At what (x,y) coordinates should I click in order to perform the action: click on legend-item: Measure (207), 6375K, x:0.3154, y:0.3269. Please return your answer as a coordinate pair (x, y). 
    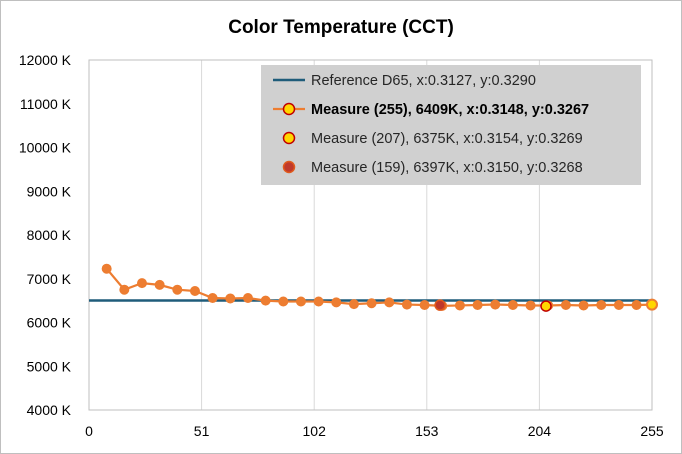
    Looking at the image, I should click on (432, 139).